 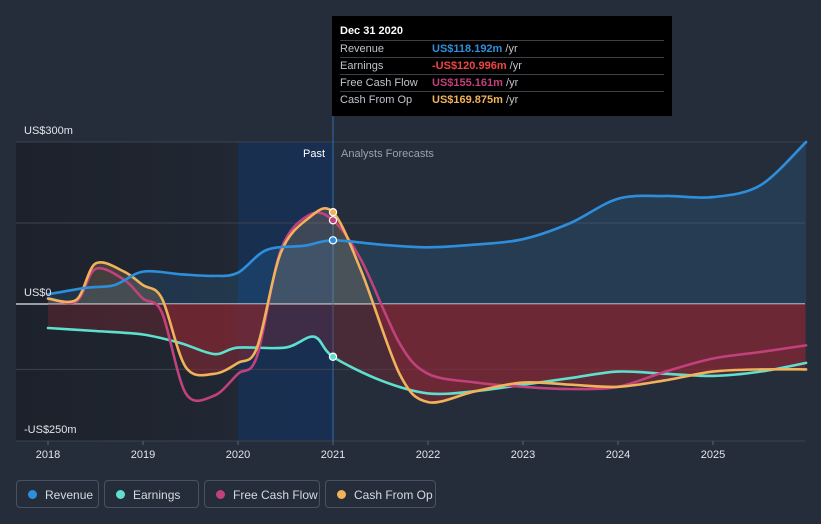 I want to click on x-tick-label: 2019, so click(x=143, y=455).